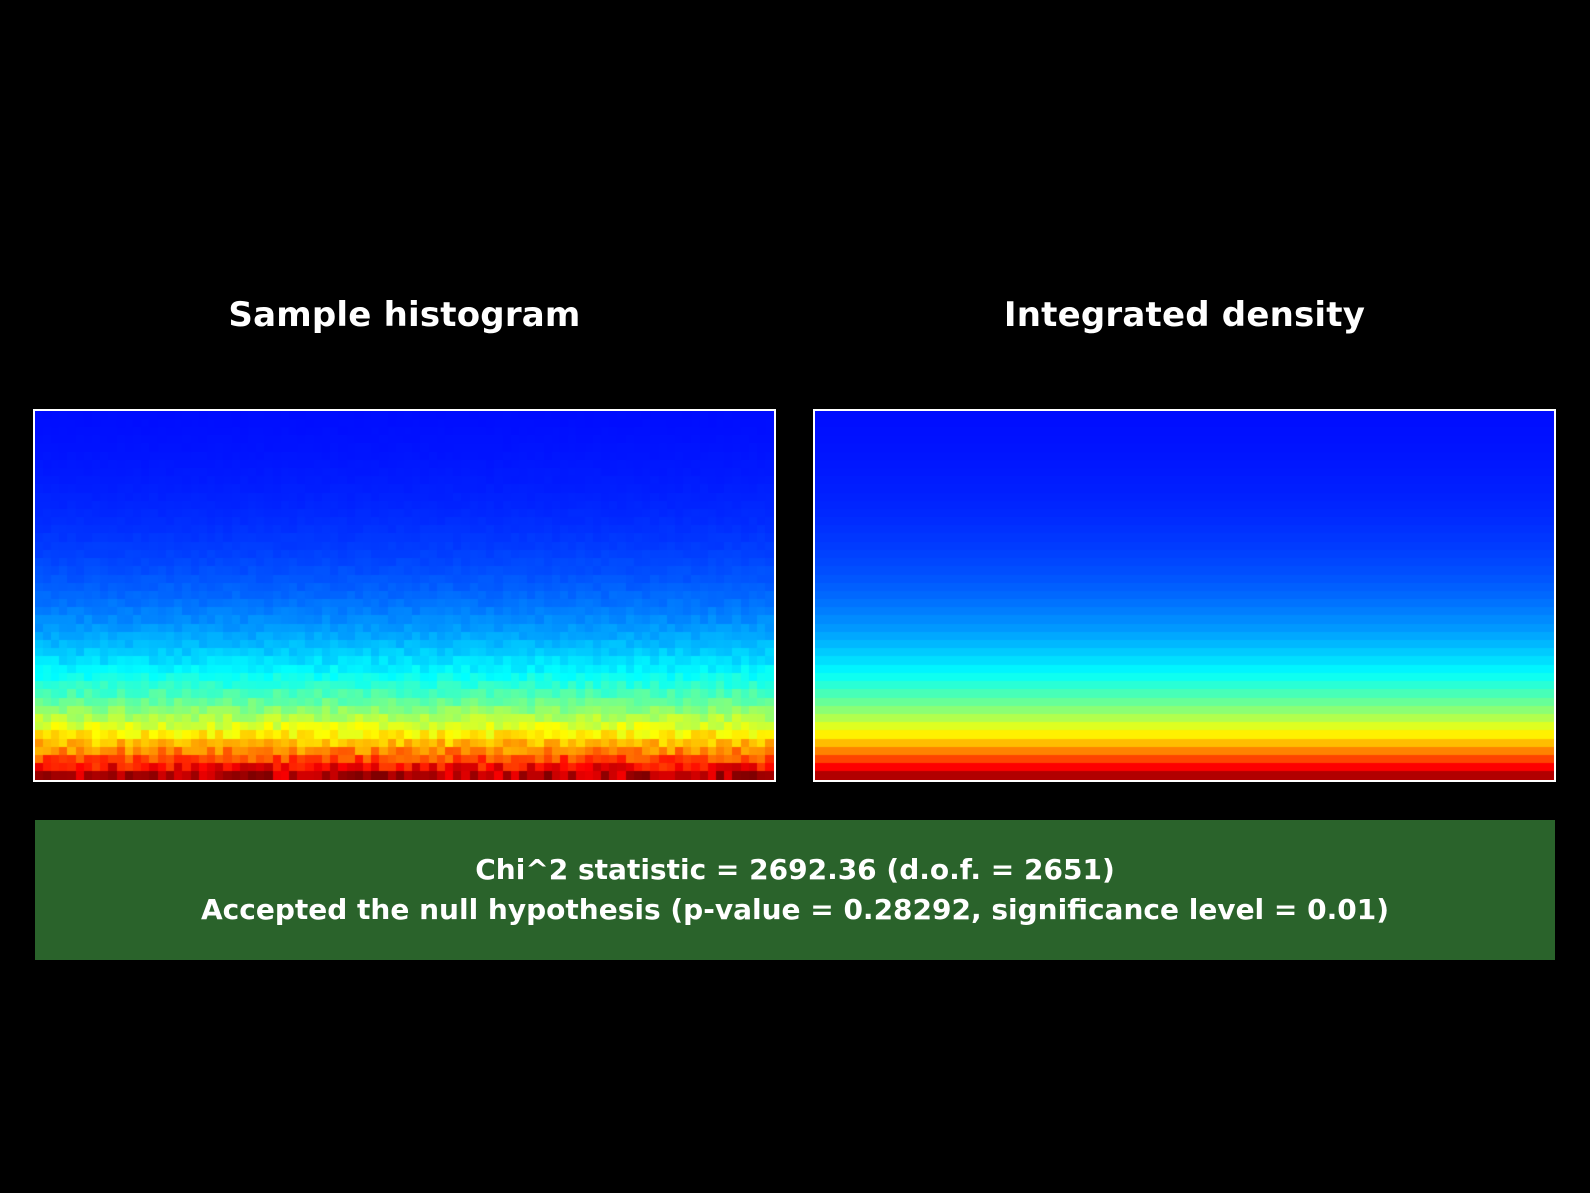  I want to click on sample-histogram-title: Sample histogram, so click(404, 315).